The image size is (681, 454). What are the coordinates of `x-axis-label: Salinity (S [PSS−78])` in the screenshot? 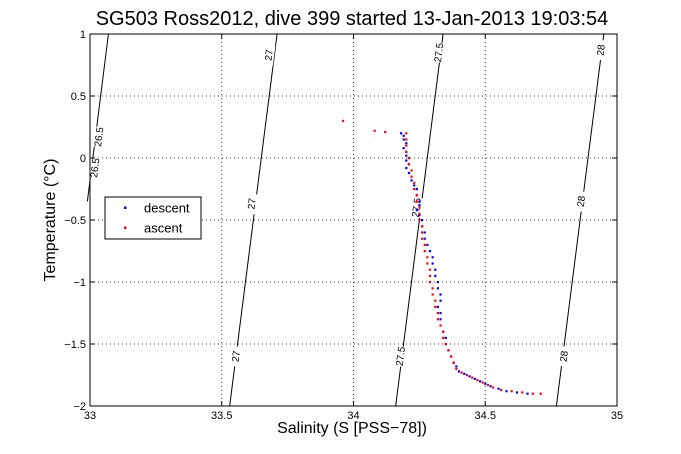 It's located at (352, 428).